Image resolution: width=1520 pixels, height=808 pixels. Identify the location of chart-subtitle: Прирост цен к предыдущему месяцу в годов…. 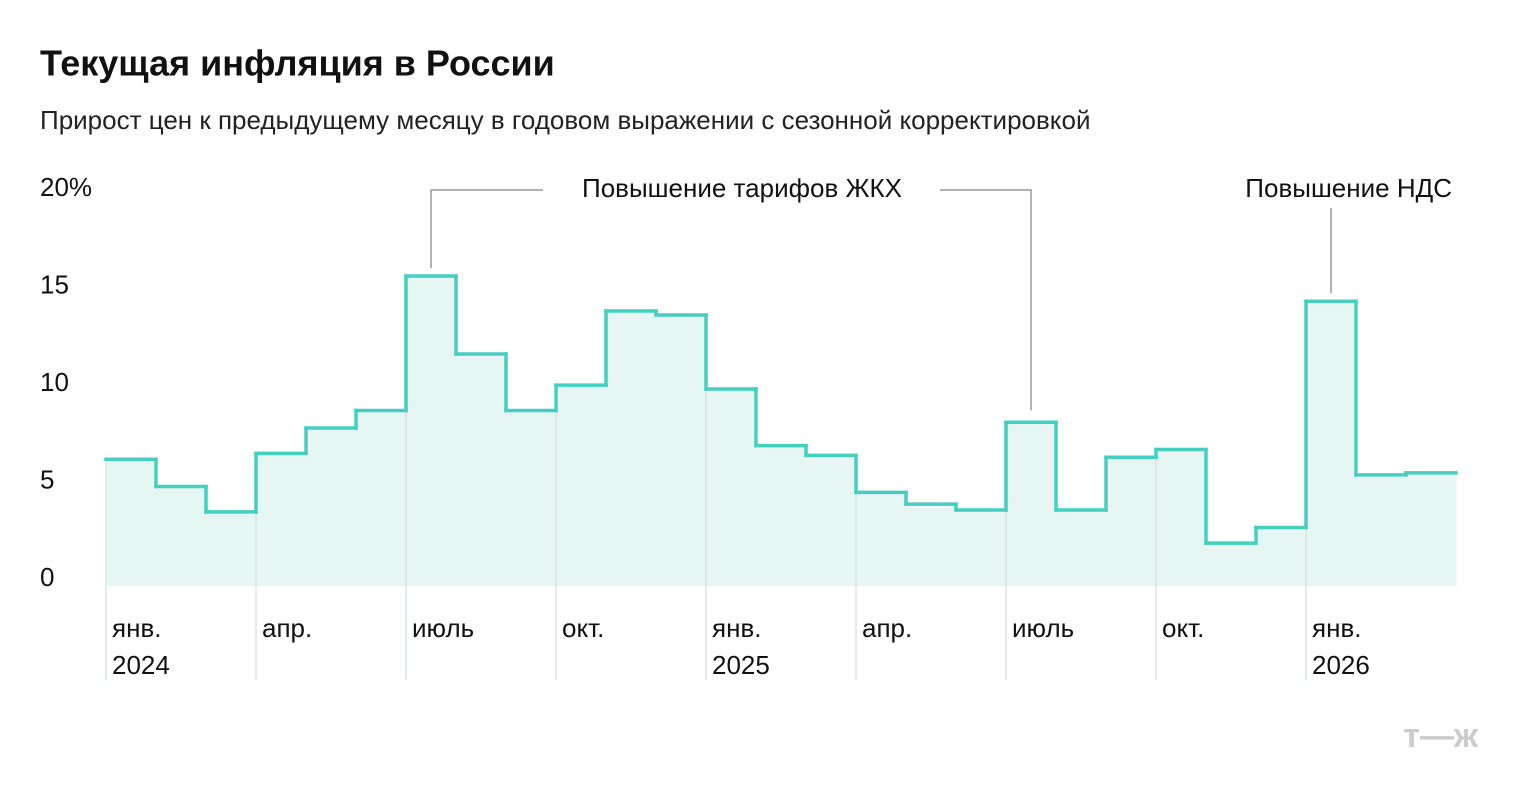
(565, 120).